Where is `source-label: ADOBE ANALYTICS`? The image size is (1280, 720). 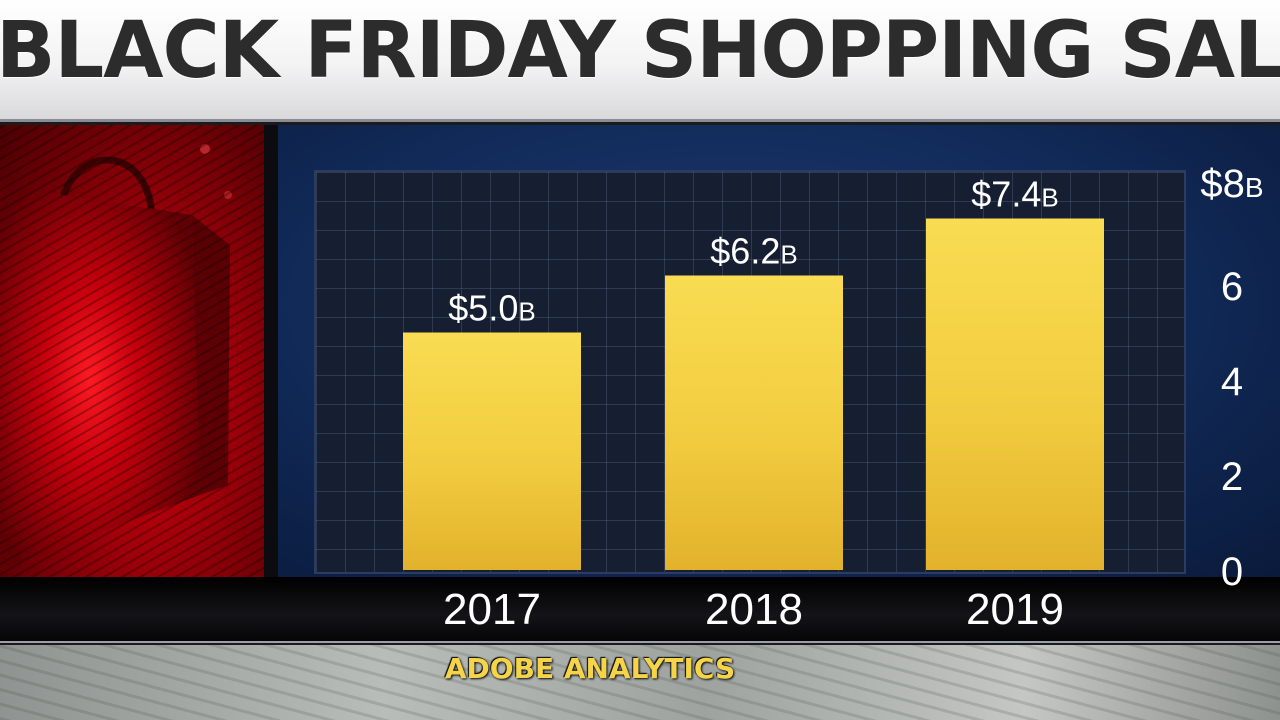
source-label: ADOBE ANALYTICS is located at coordinates (590, 668).